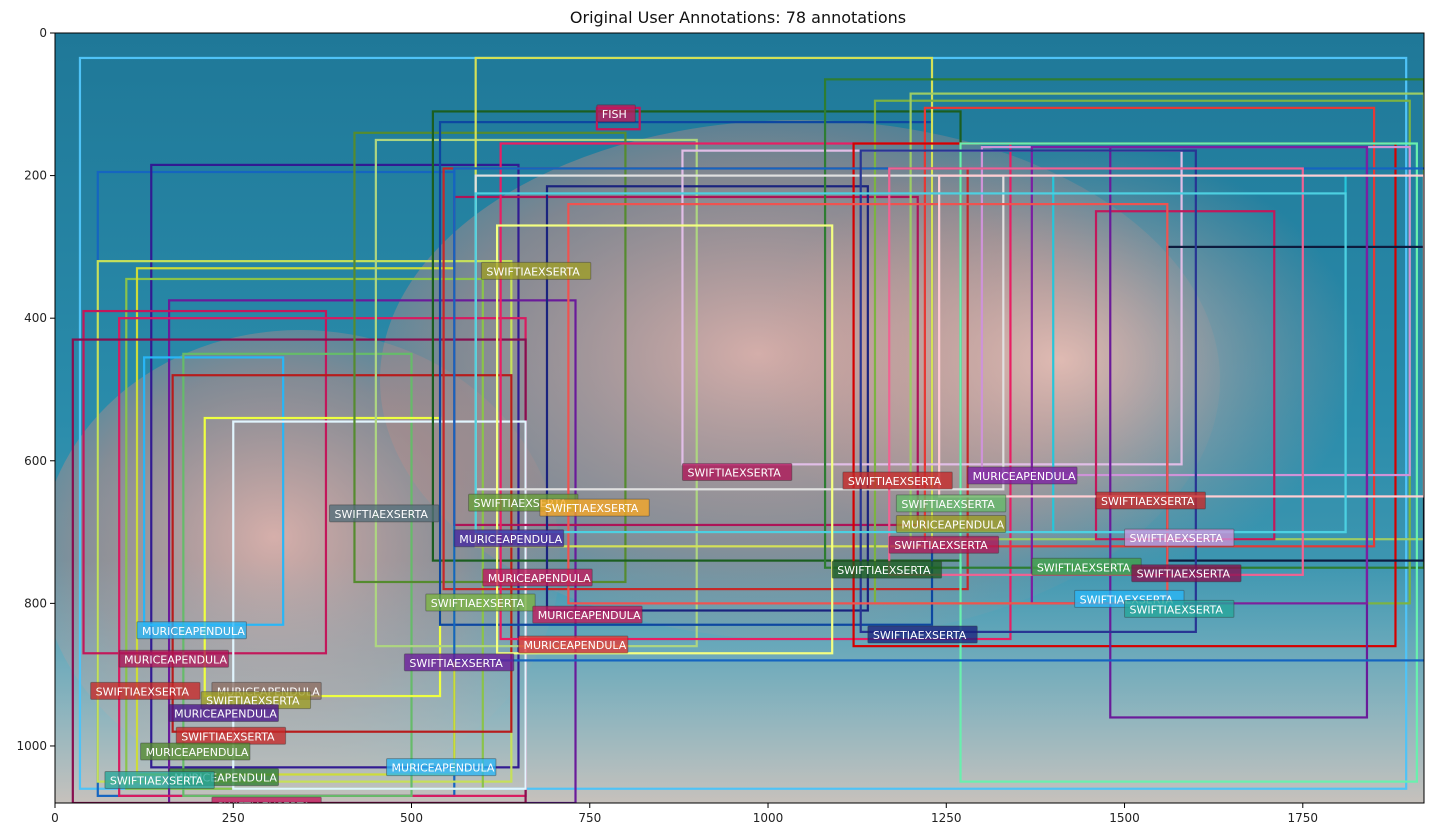 This screenshot has height=836, width=1433. What do you see at coordinates (614, 114) in the screenshot?
I see `annotation-label: FISH` at bounding box center [614, 114].